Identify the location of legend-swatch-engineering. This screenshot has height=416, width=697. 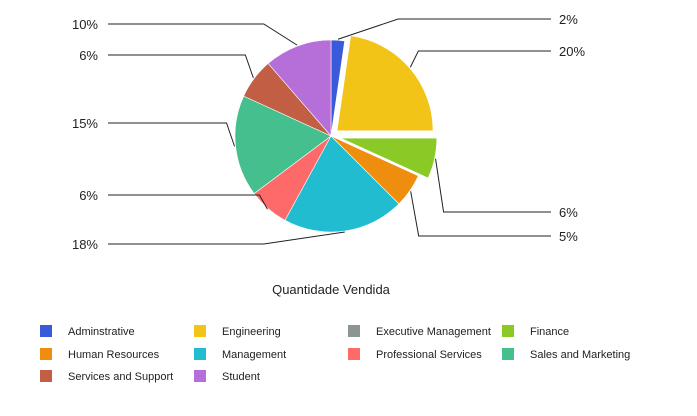
(200, 331).